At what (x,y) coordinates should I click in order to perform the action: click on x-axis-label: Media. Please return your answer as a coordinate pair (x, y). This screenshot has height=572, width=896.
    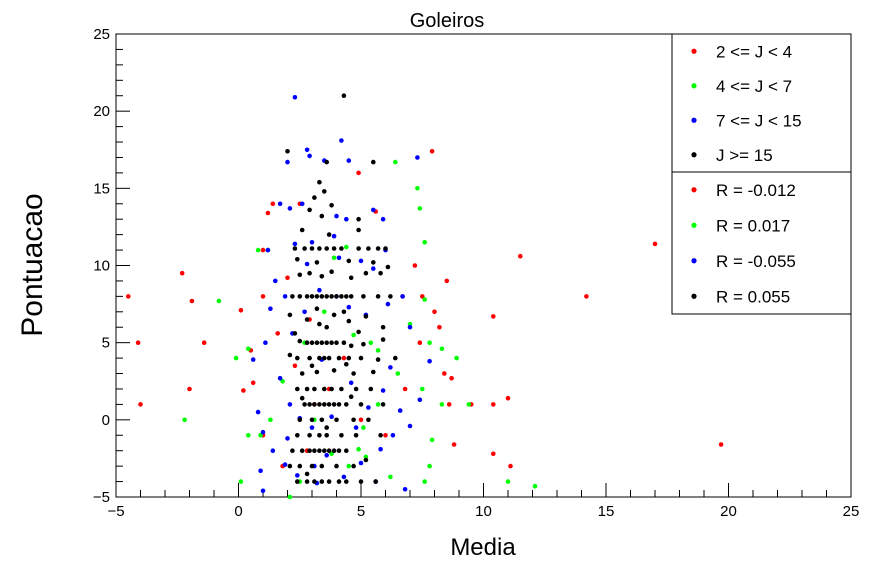
    Looking at the image, I should click on (483, 547).